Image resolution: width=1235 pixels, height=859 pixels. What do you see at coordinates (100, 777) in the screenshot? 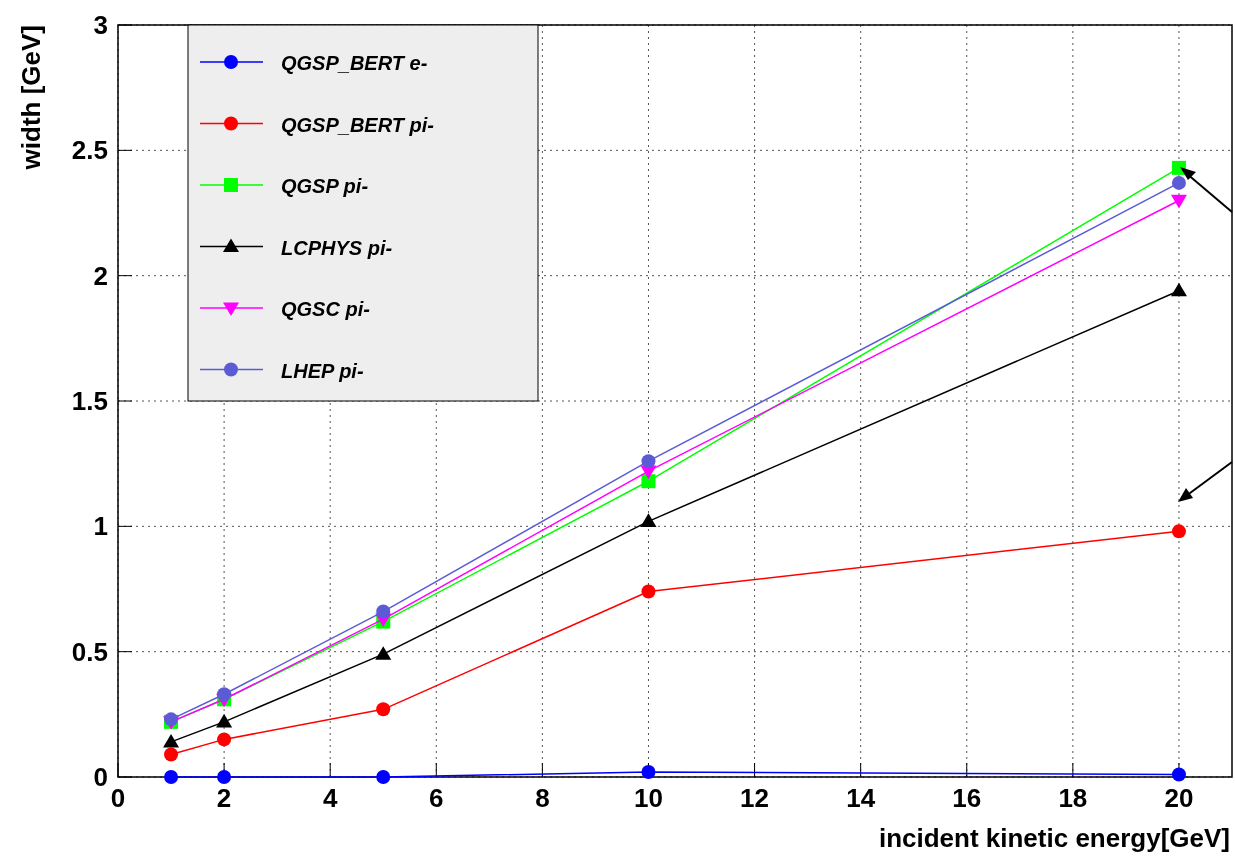
I see `y-tick-label: 0` at bounding box center [100, 777].